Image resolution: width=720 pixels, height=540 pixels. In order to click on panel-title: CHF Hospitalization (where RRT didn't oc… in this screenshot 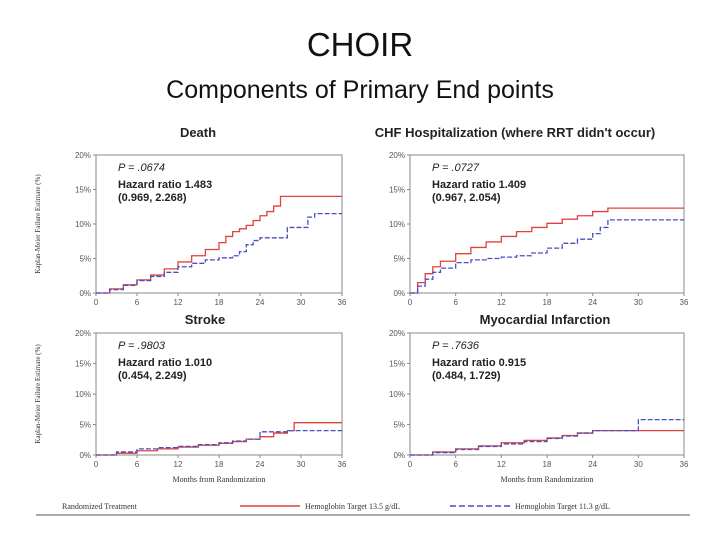, I will do `click(515, 132)`.